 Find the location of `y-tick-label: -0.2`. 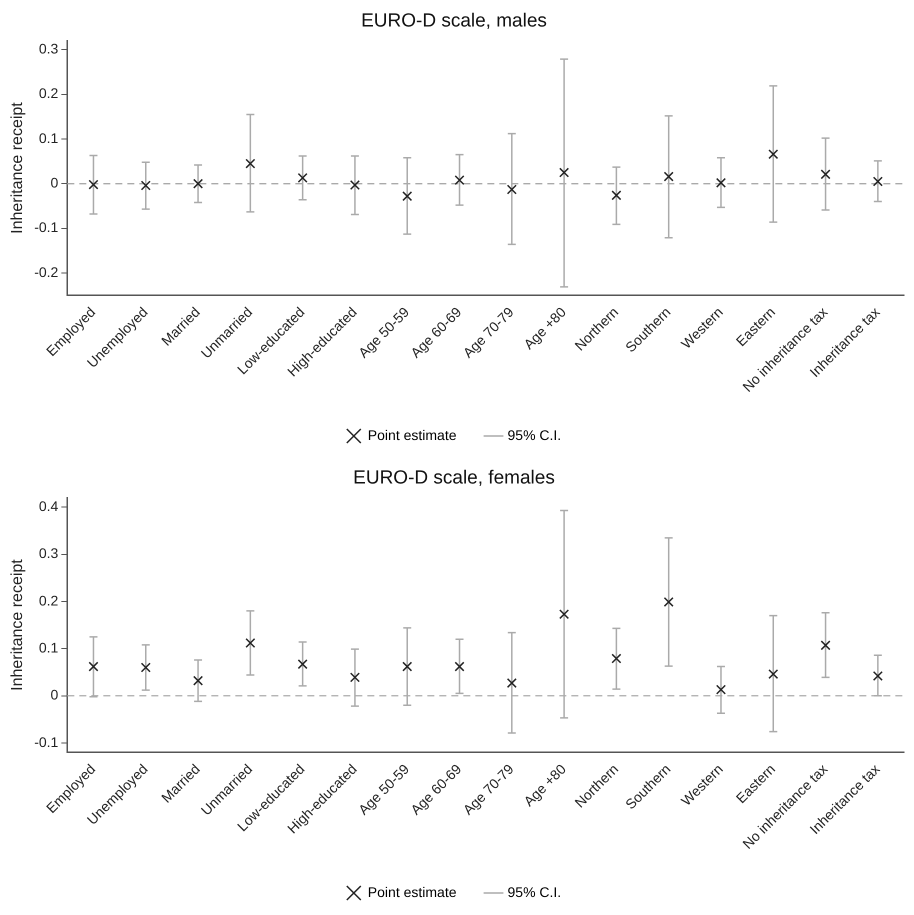

y-tick-label: -0.2 is located at coordinates (46, 272).